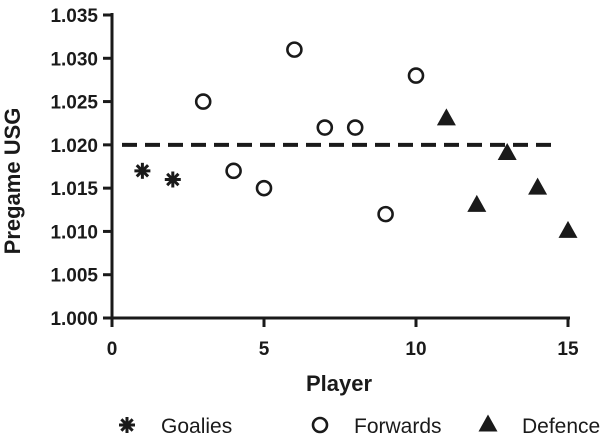  I want to click on legend: Goalies Forwards Defence, so click(359, 426).